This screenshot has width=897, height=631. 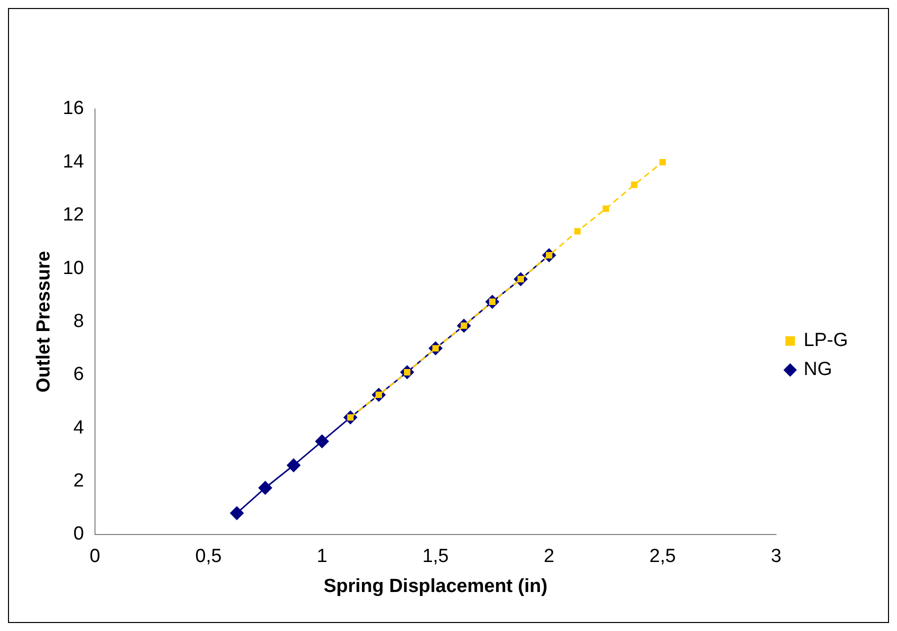 I want to click on x-tick-label: 0,5, so click(x=208, y=557).